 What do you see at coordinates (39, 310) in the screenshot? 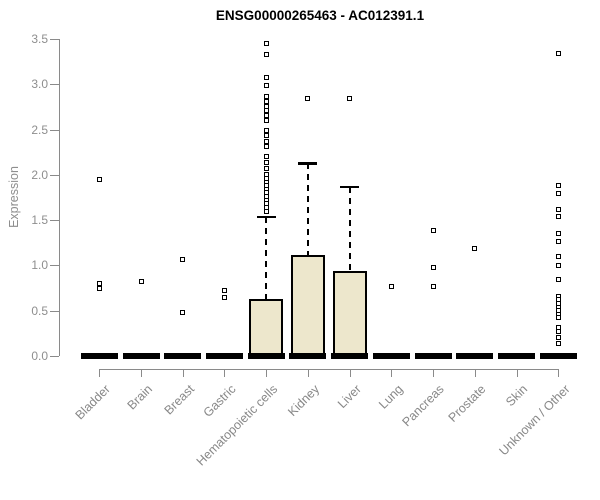
I see `y-tick-label: 0.5` at bounding box center [39, 310].